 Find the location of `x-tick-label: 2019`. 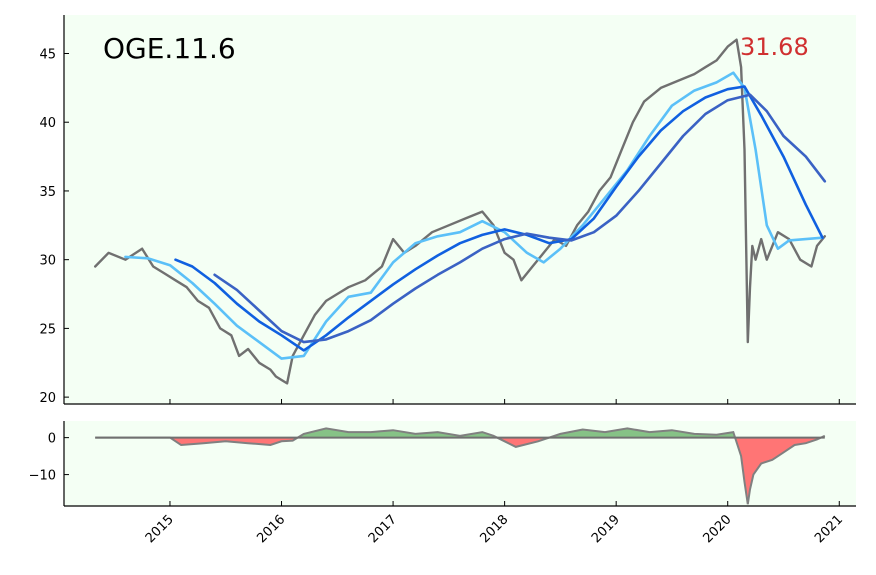

x-tick-label: 2019 is located at coordinates (606, 529).